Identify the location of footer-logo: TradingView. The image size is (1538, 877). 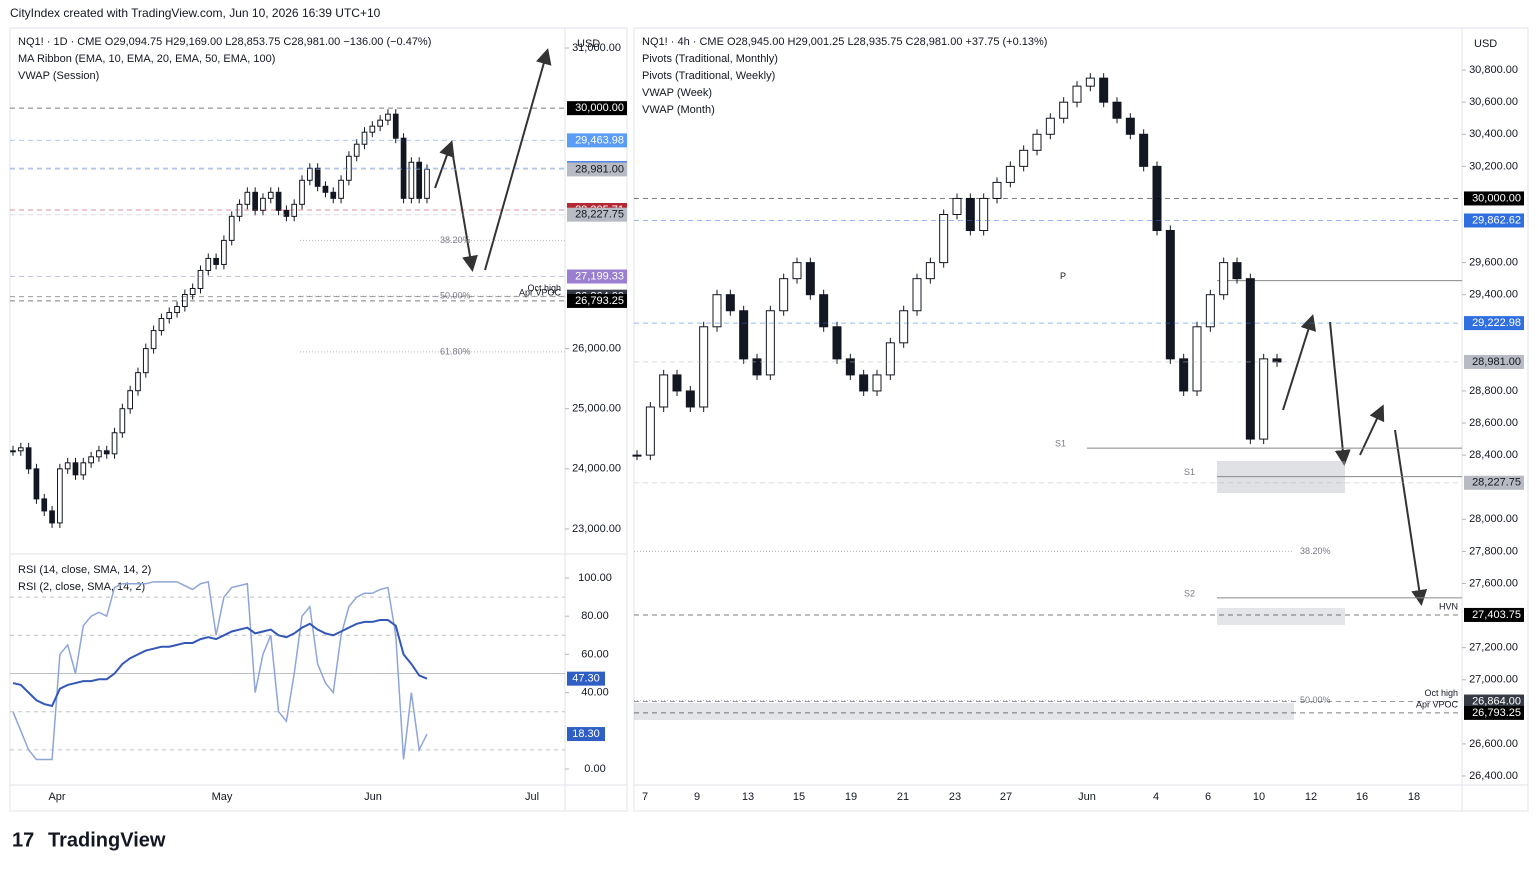
(107, 840).